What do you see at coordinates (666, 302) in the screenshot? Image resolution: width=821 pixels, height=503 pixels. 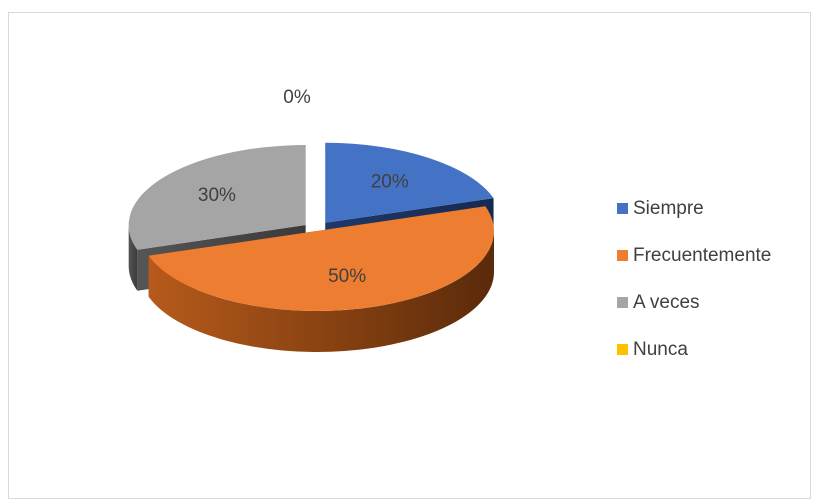 I see `legend-label: A veces` at bounding box center [666, 302].